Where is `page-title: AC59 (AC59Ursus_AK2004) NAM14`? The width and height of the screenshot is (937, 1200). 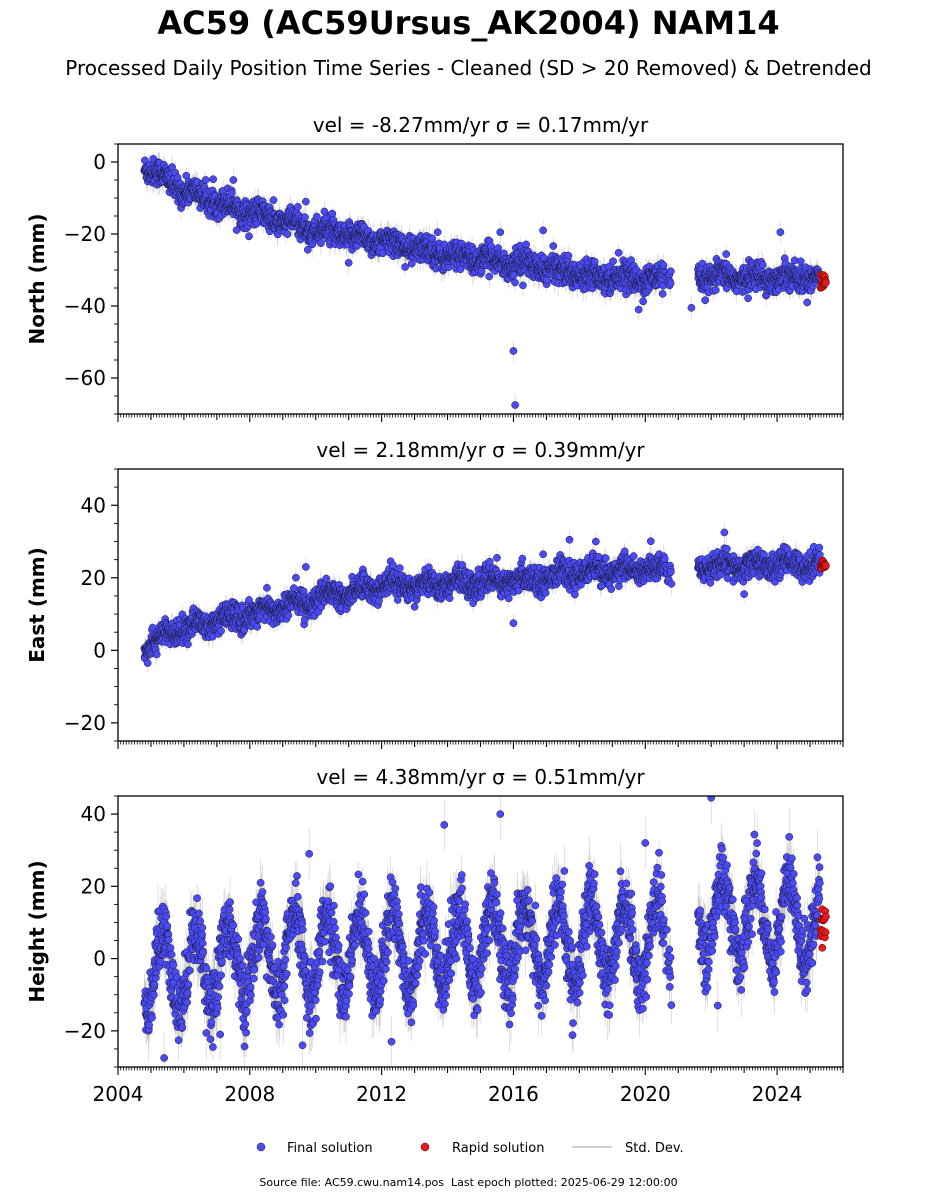 page-title: AC59 (AC59Ursus_AK2004) NAM14 is located at coordinates (468, 23).